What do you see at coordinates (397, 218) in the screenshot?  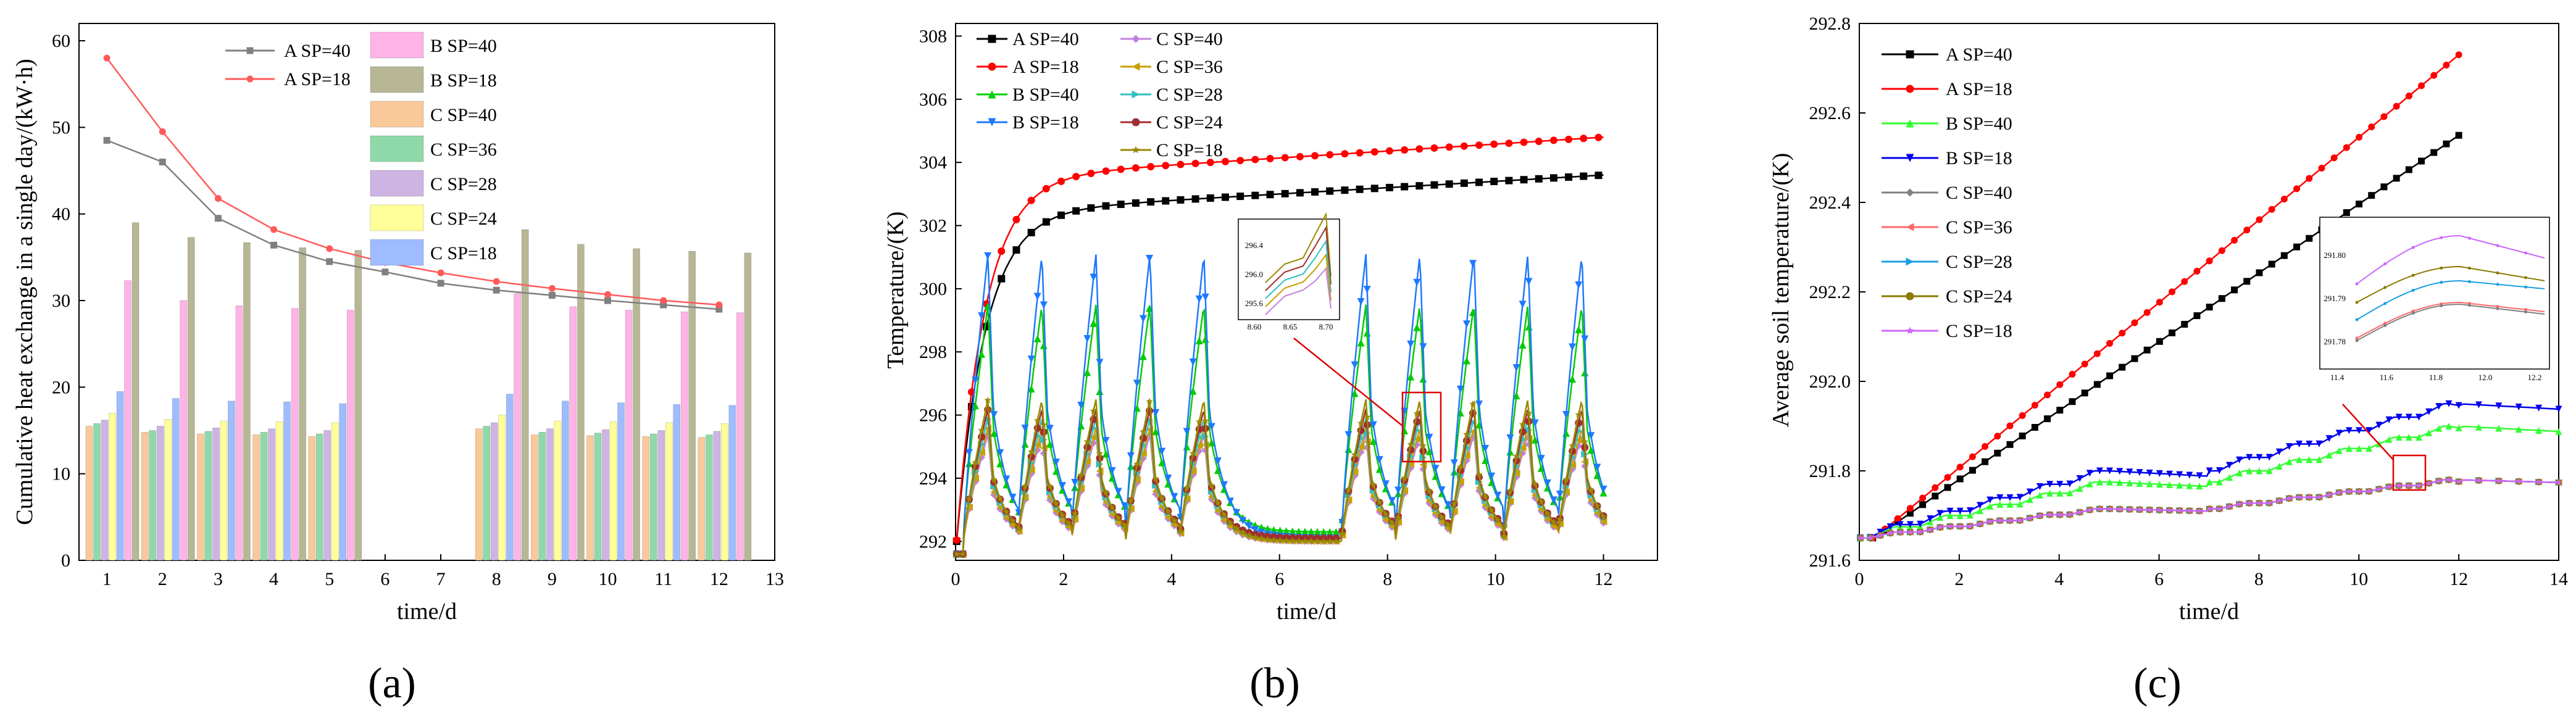 I see `panel-a-legend-swatch` at bounding box center [397, 218].